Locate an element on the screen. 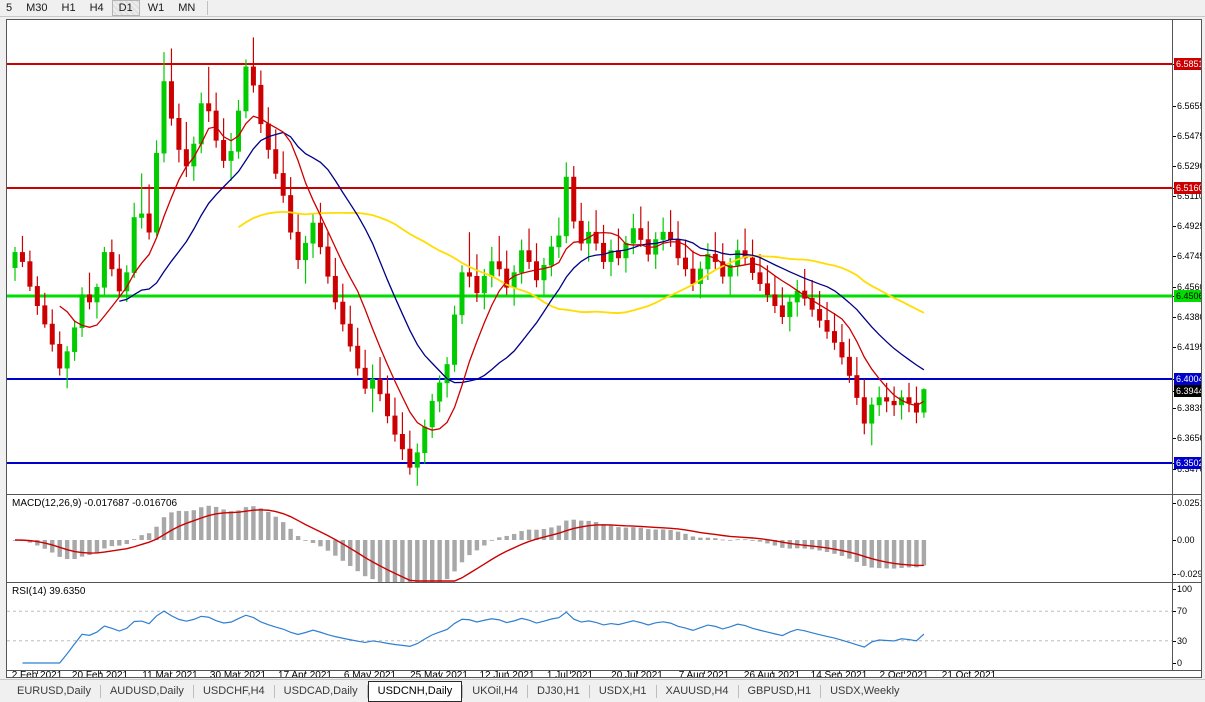 The image size is (1205, 702). rsi-tick-label: 30 is located at coordinates (1182, 641).